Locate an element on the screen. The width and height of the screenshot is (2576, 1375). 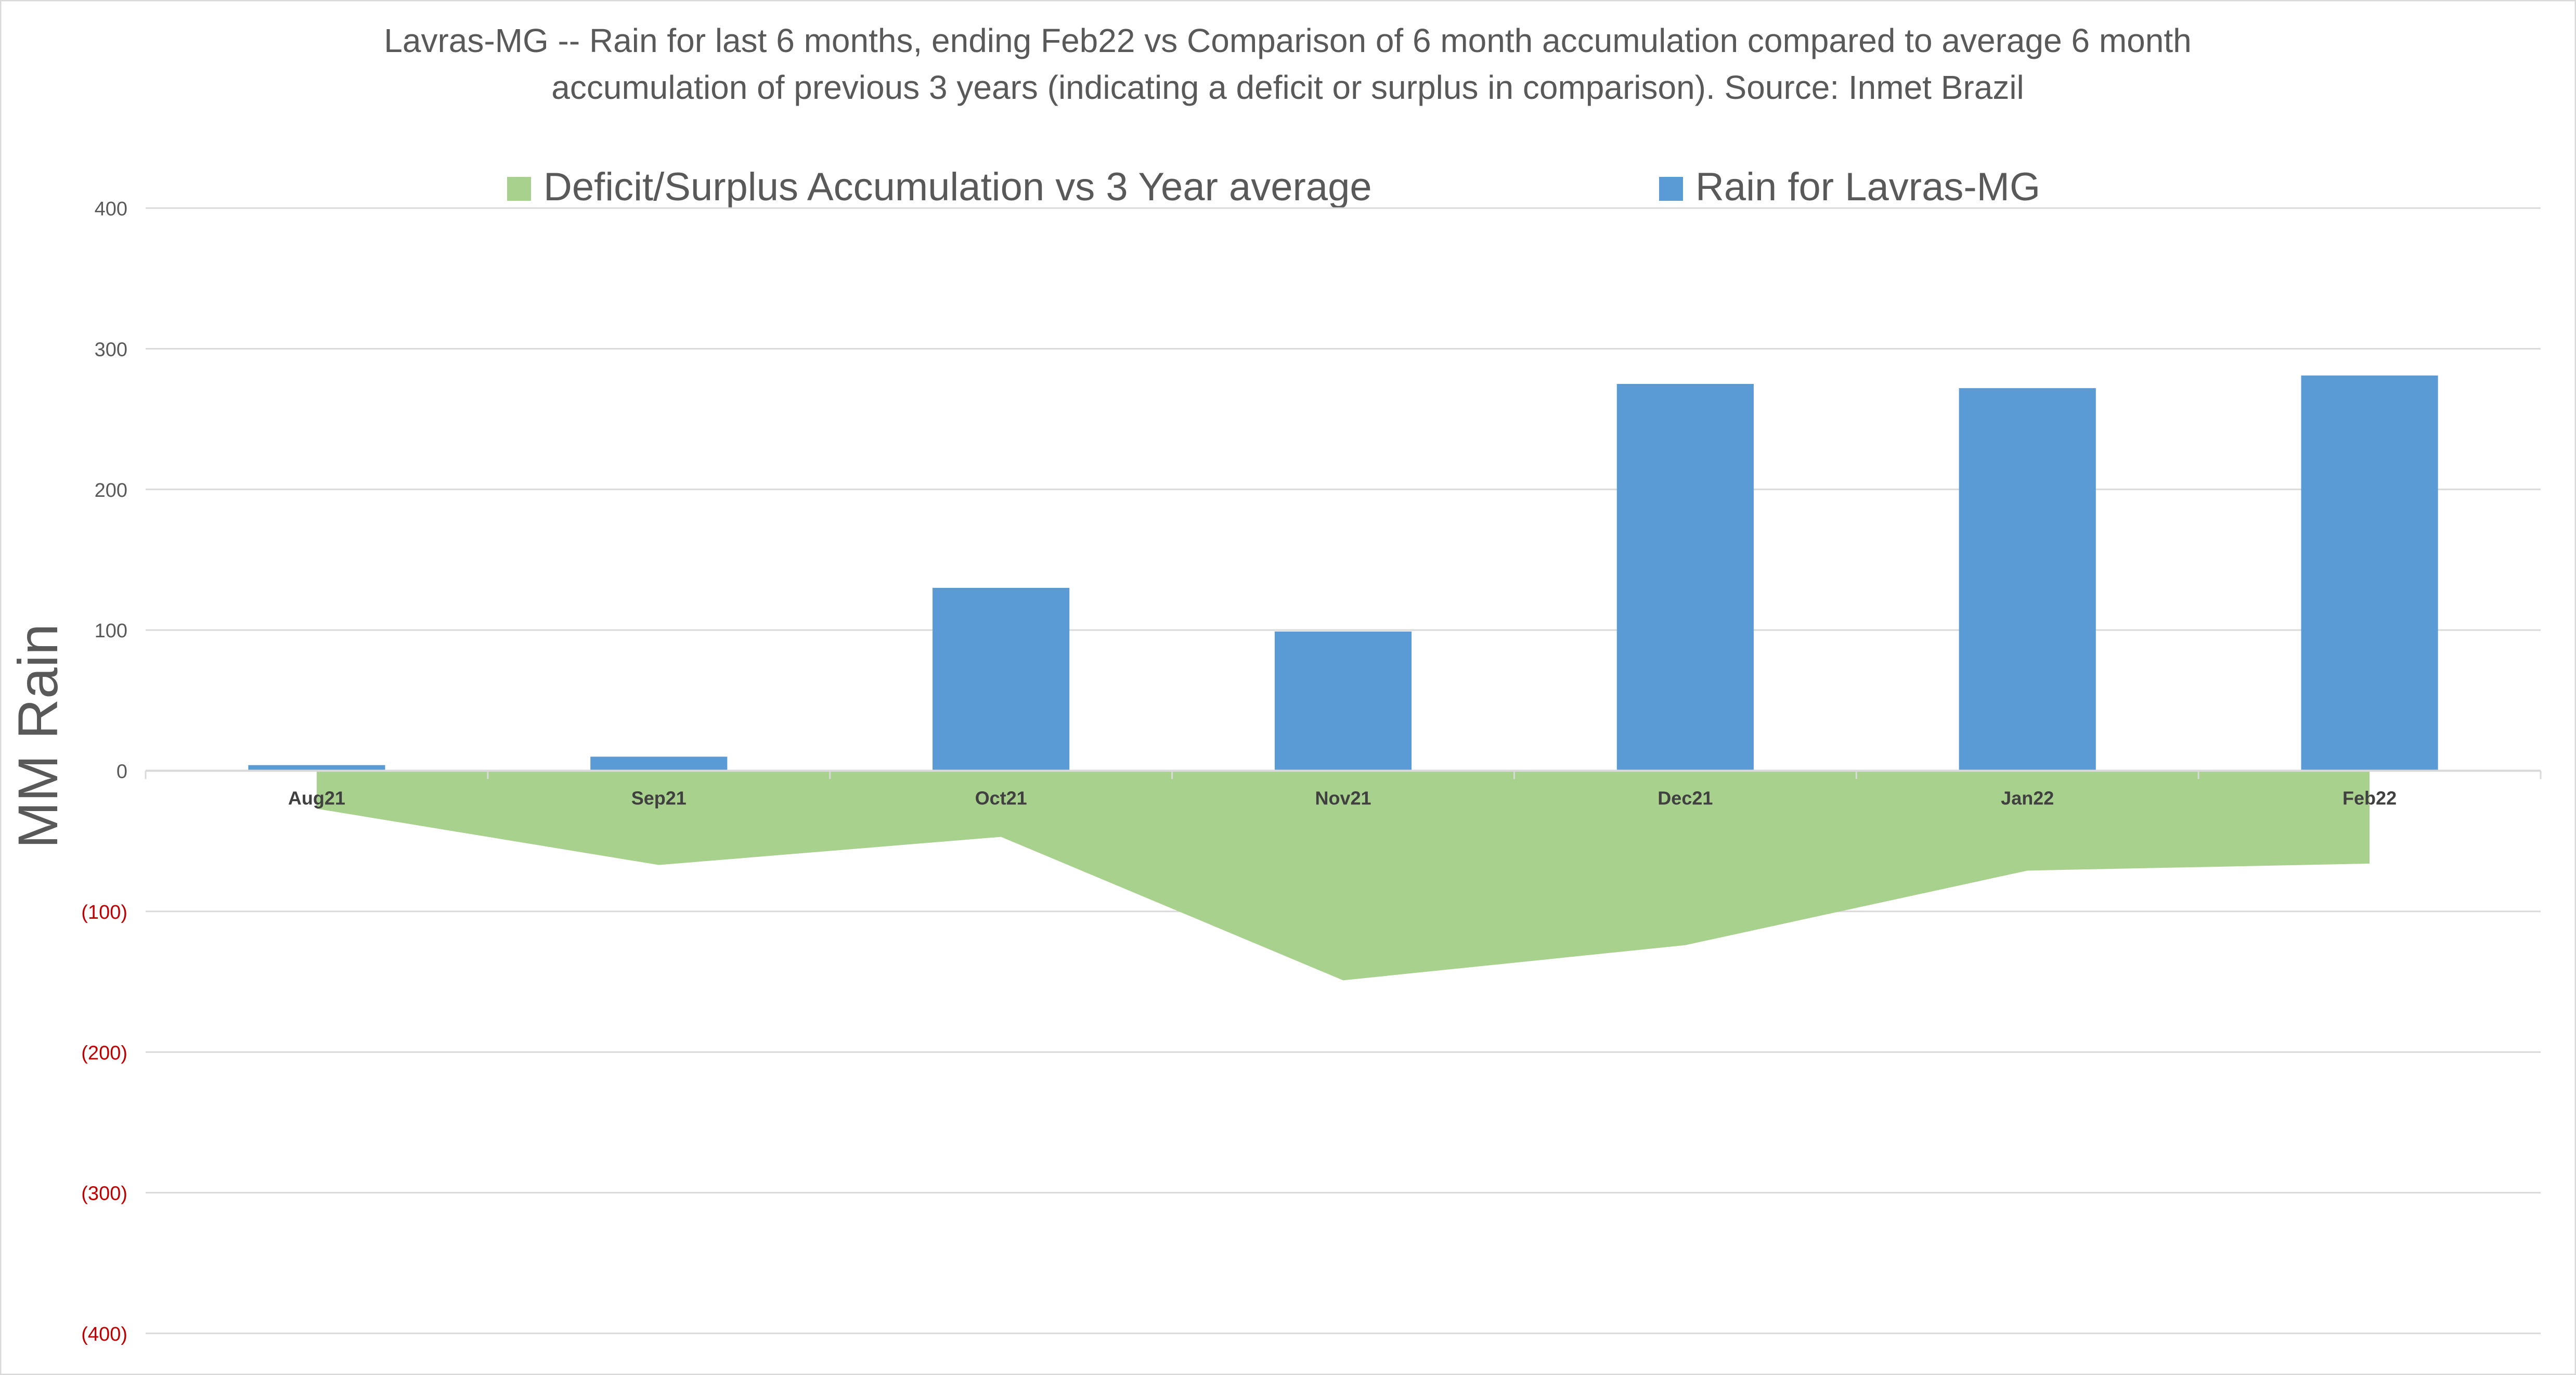
y-tick-label: (300) is located at coordinates (104, 1194).